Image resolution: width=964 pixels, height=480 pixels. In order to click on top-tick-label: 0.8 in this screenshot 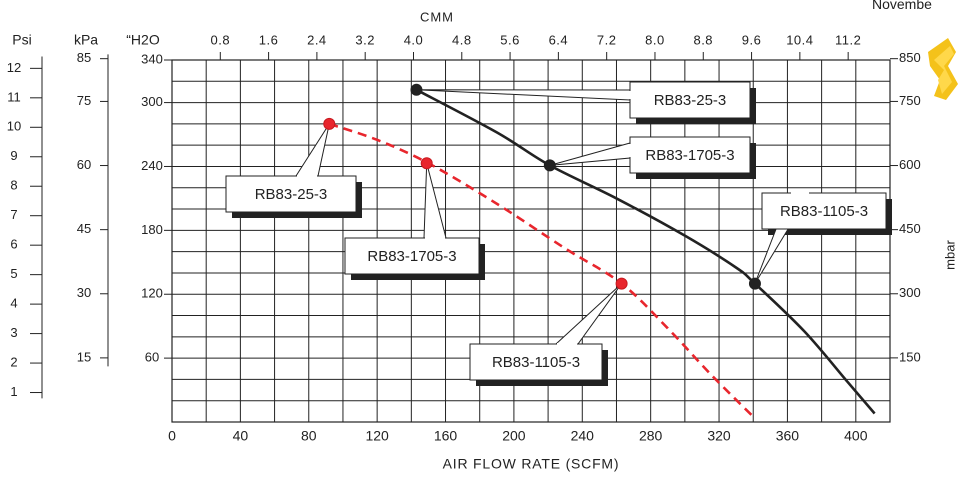, I will do `click(221, 39)`.